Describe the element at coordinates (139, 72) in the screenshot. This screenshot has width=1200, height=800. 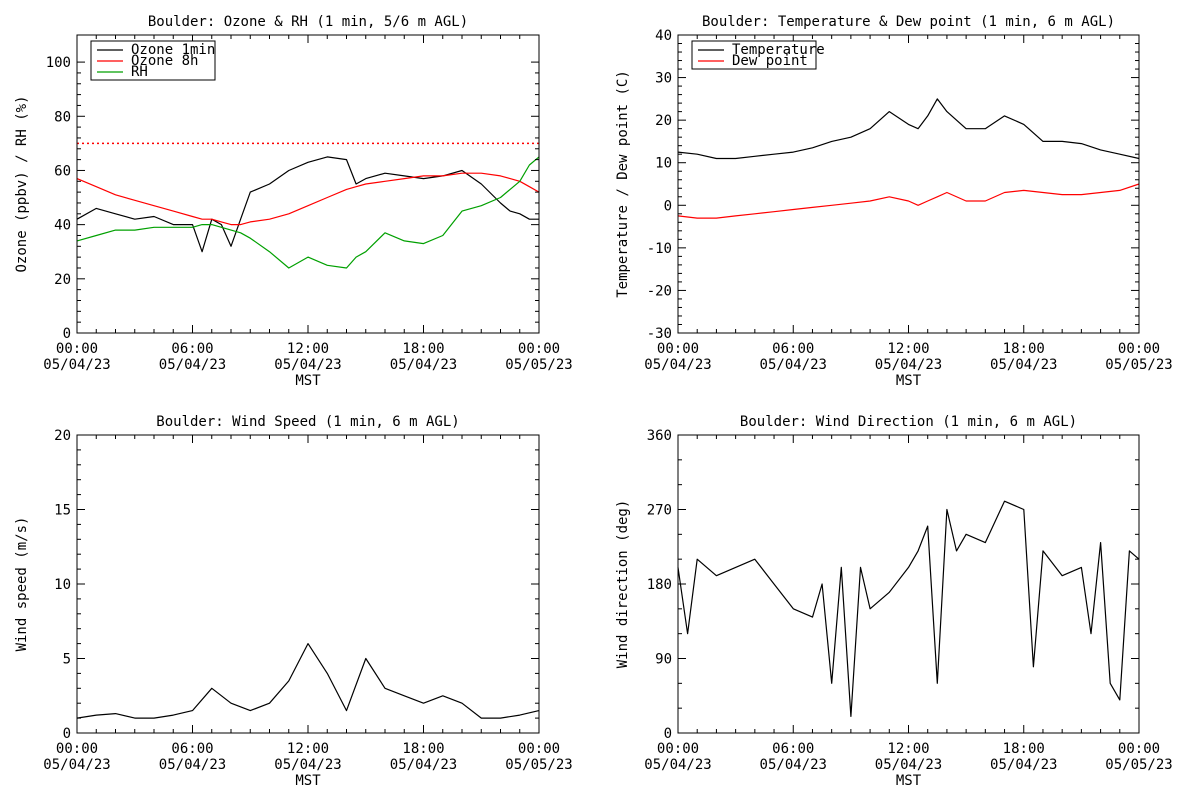
I see `legend-label: RH` at that location.